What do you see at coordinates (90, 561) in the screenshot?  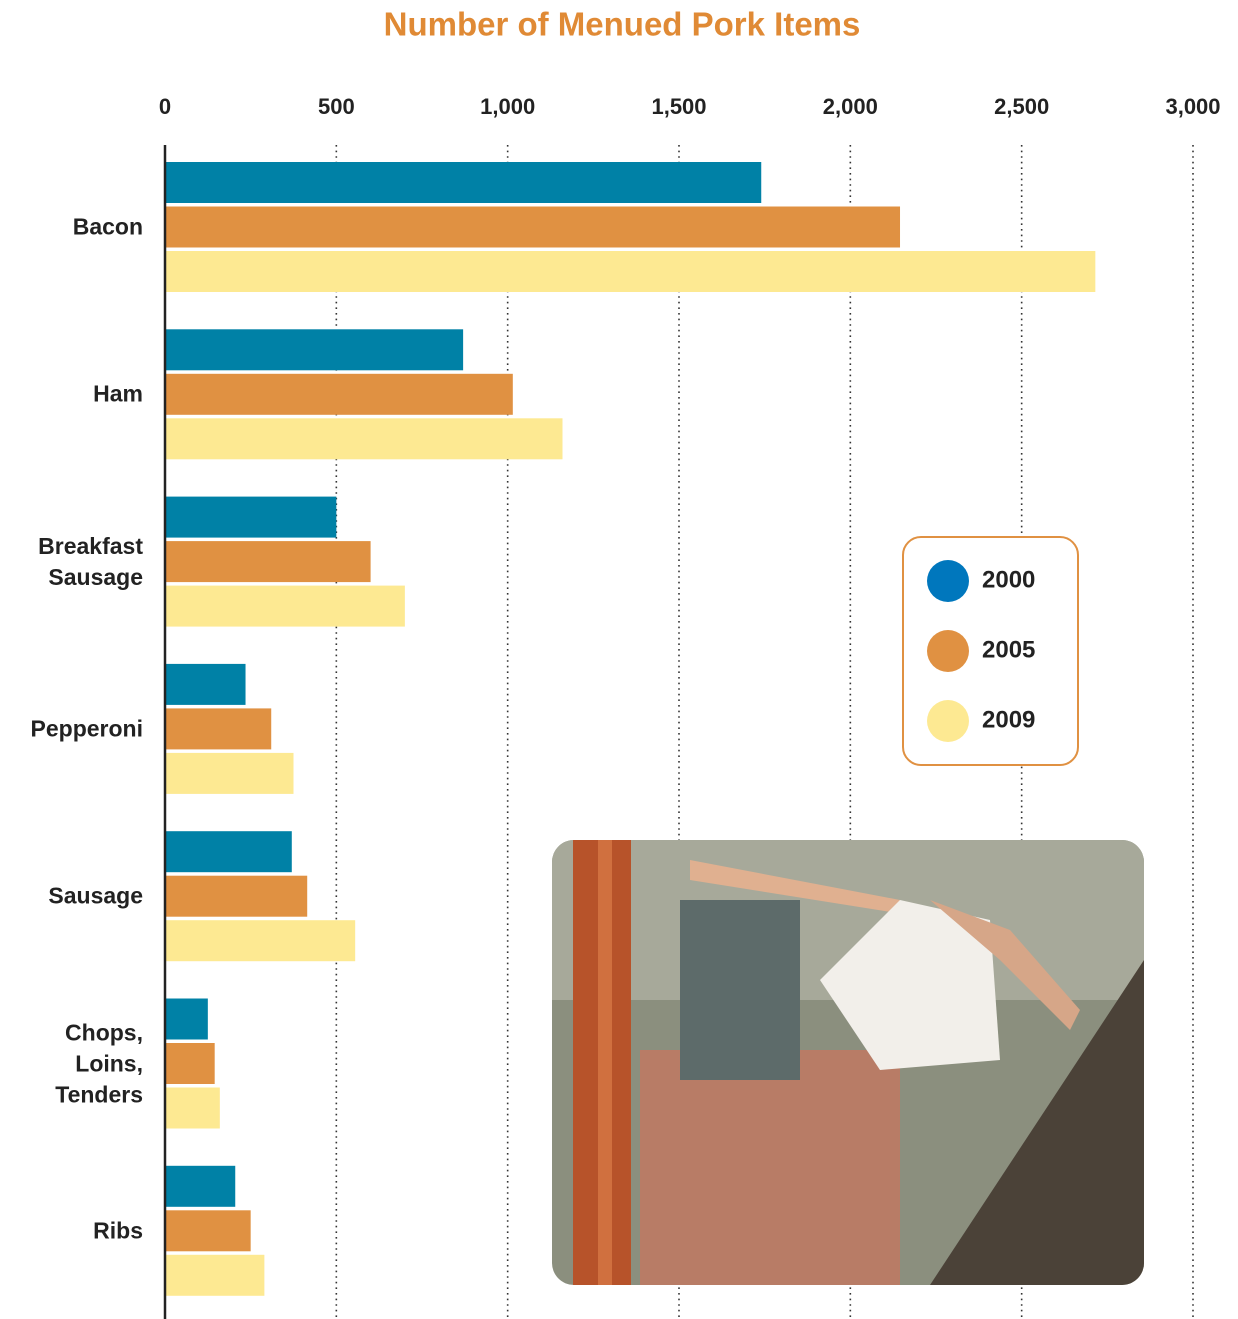 I see `y-tick-label: Breakfast Sausage` at bounding box center [90, 561].